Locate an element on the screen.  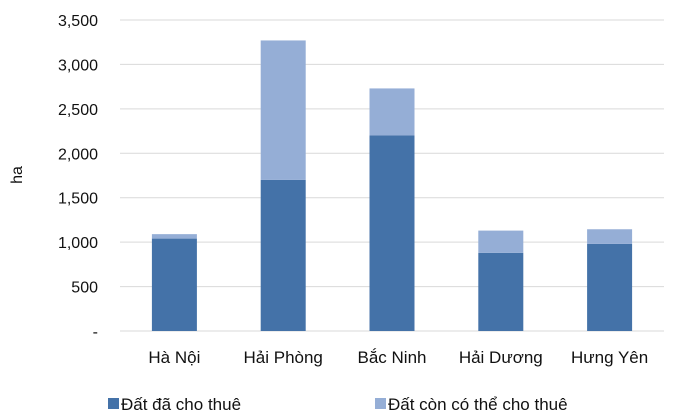
y-tick-label: 2,000 is located at coordinates (78, 154).